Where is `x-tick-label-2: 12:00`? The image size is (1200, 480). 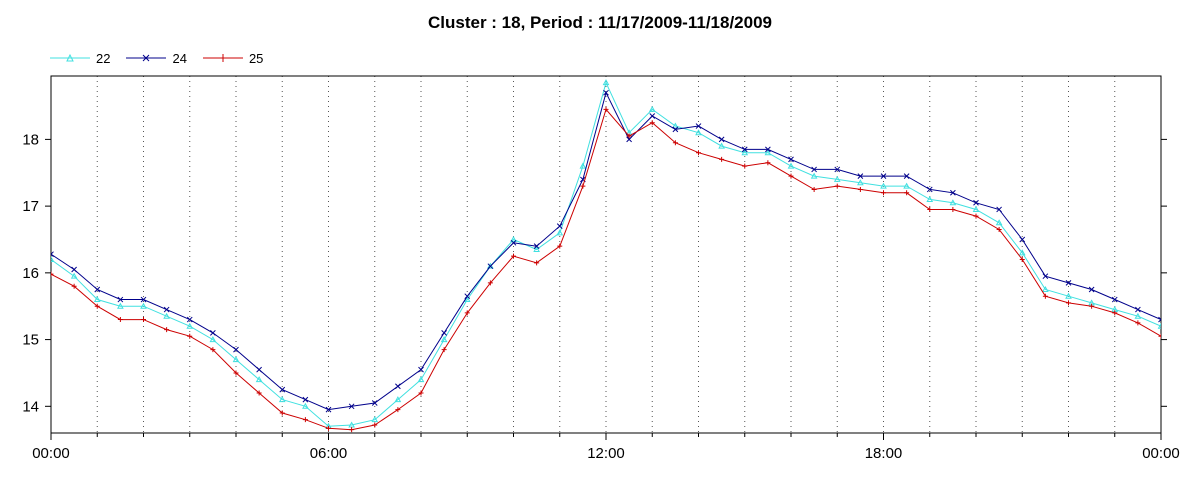
x-tick-label-2: 12:00 is located at coordinates (606, 453).